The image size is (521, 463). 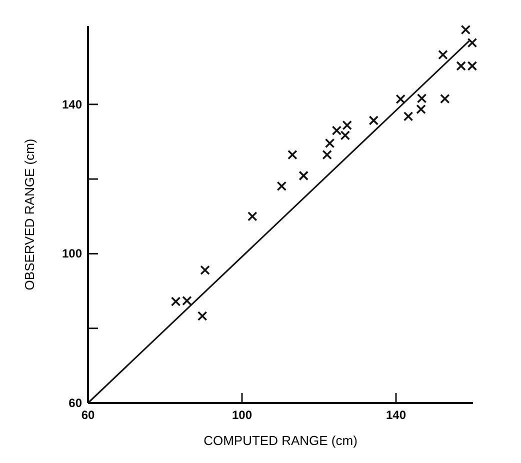 What do you see at coordinates (396, 415) in the screenshot?
I see `x-tick-label: 140` at bounding box center [396, 415].